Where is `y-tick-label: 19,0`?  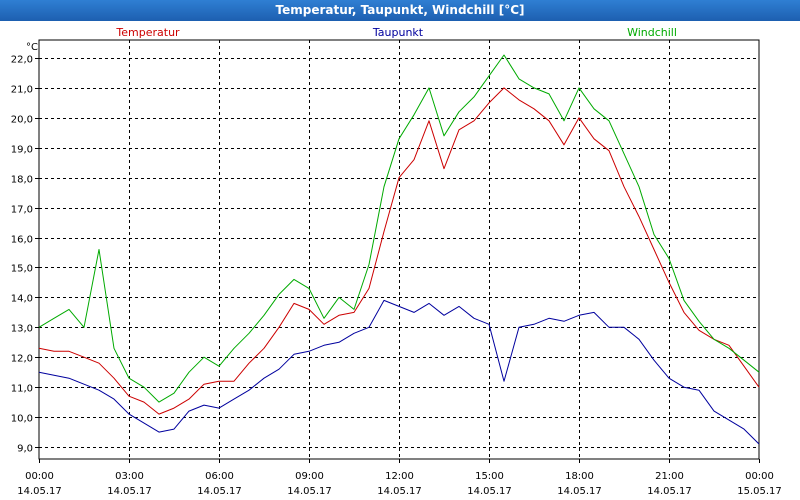 y-tick-label: 19,0 is located at coordinates (22, 150).